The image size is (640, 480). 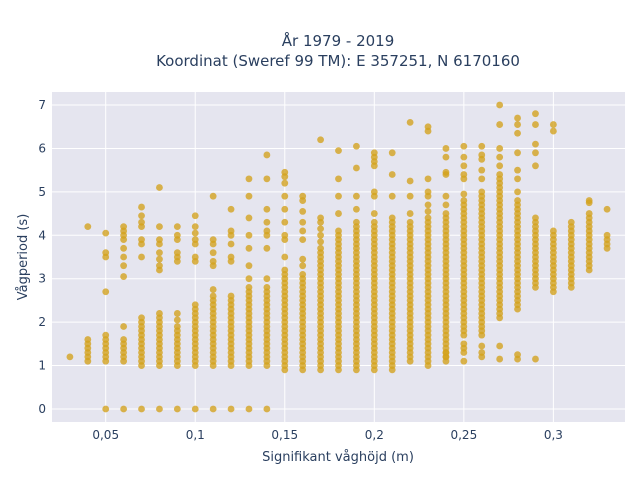 I want to click on y-axis-title: Vågperiod (s), so click(x=23, y=257).